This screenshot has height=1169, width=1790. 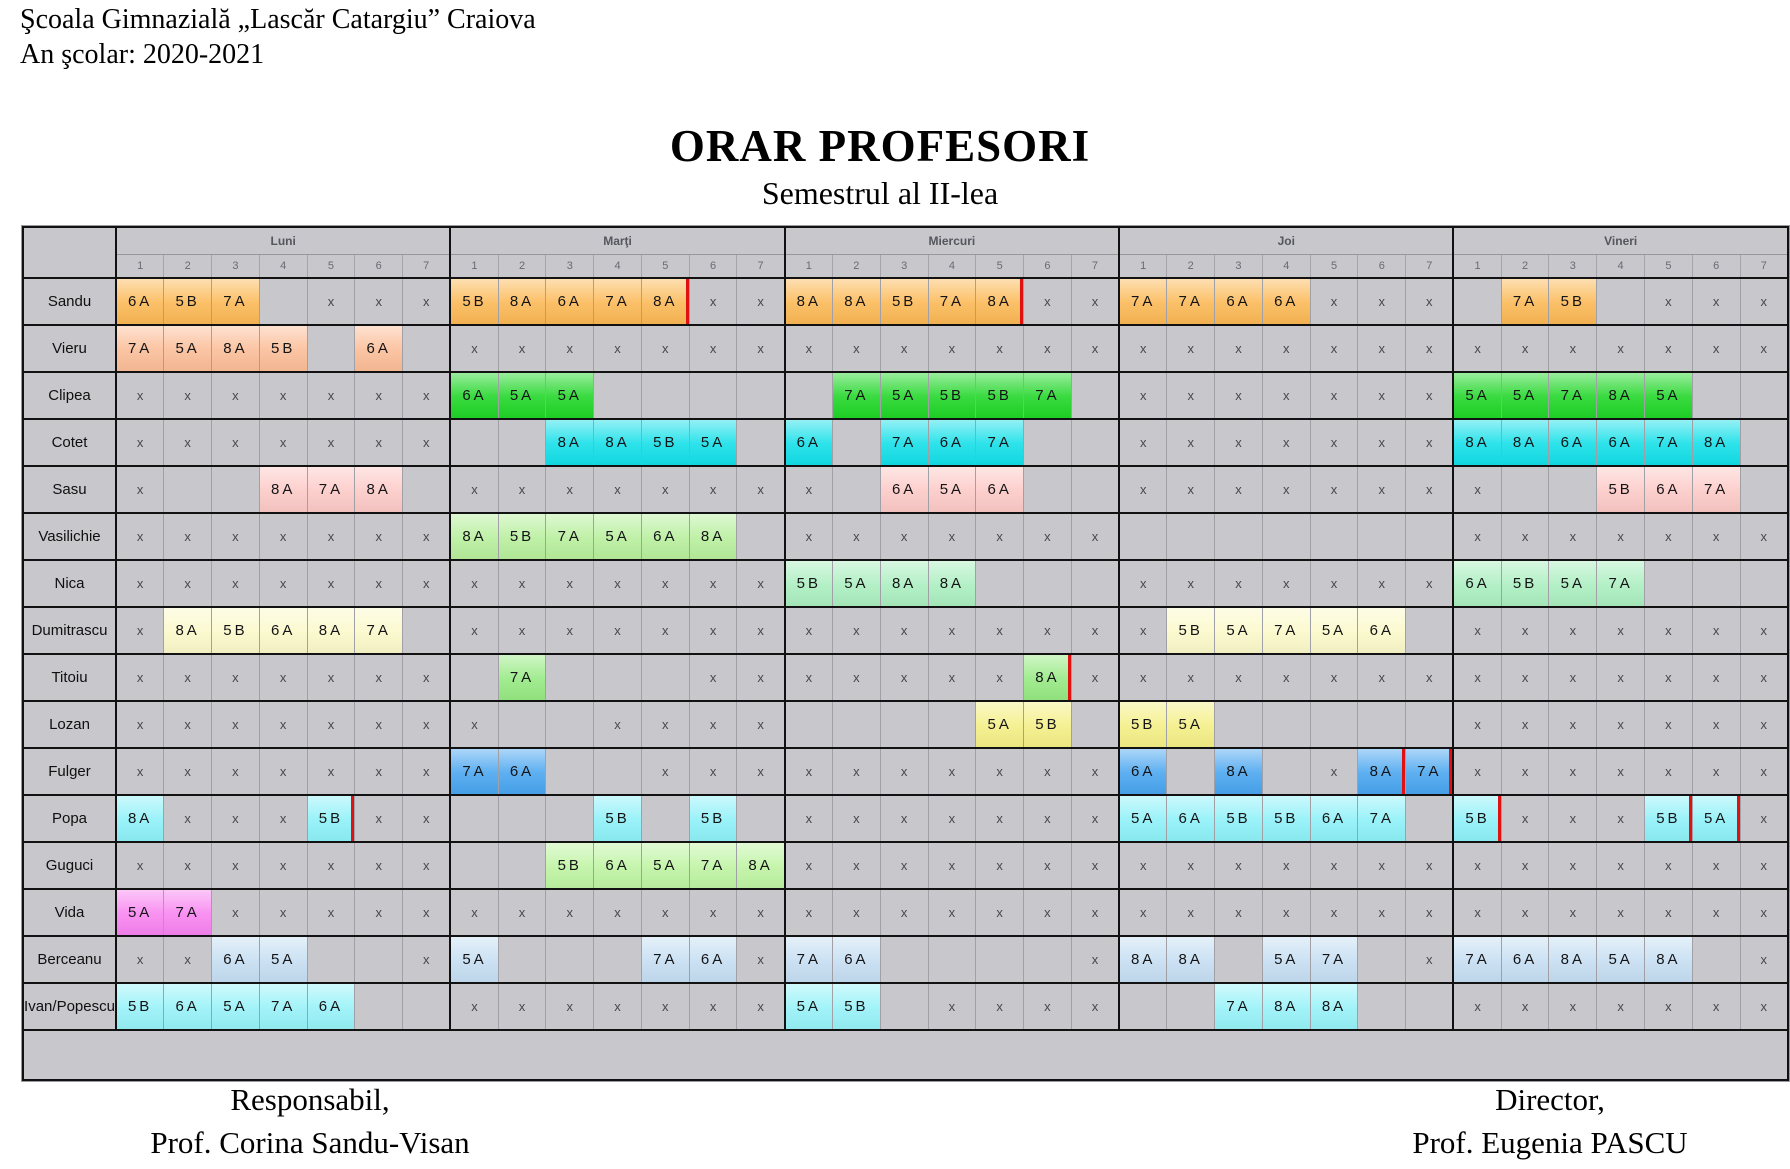 What do you see at coordinates (665, 266) in the screenshot?
I see `period-number: 5` at bounding box center [665, 266].